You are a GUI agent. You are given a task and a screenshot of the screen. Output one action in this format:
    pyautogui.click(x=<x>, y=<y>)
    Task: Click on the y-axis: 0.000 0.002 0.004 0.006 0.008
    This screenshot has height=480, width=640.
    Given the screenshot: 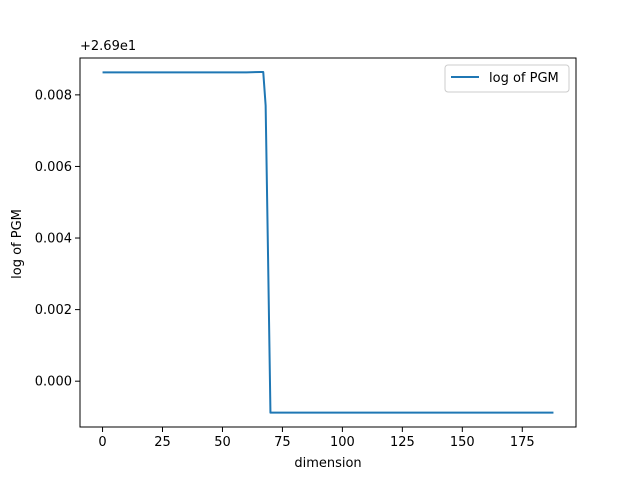 What is the action you would take?
    pyautogui.click(x=57, y=239)
    